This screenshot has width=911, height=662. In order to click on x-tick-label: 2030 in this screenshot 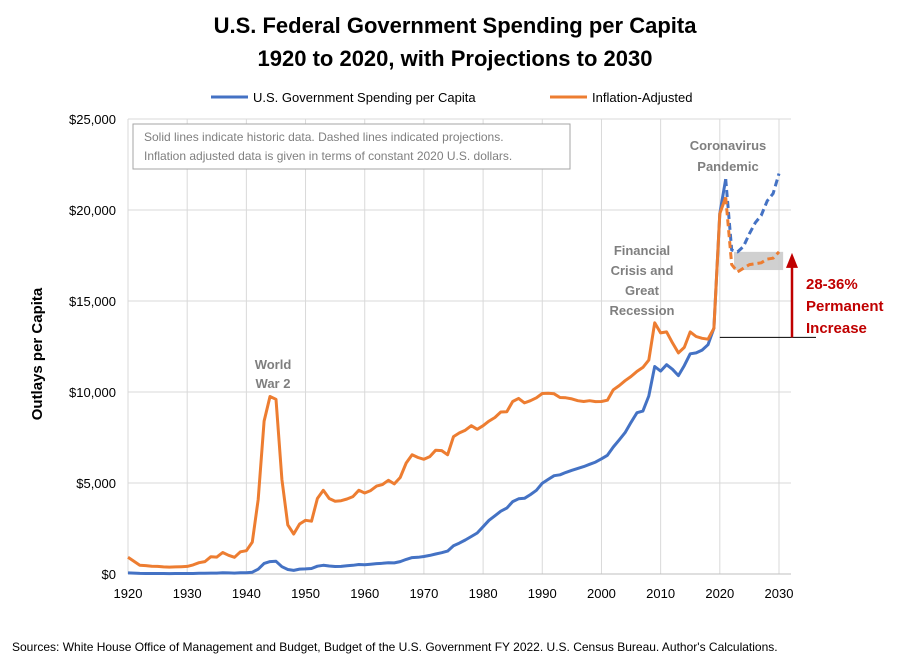, I will do `click(779, 593)`.